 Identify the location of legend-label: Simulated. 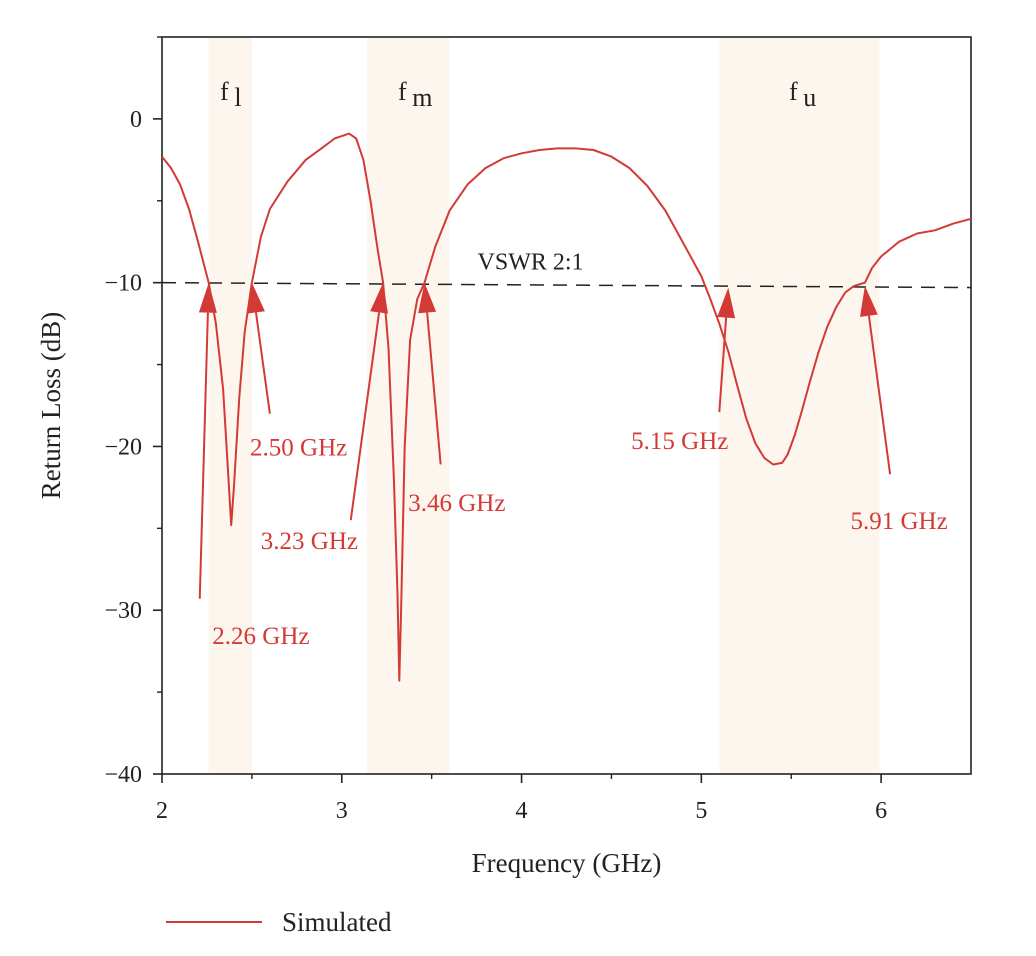
(337, 922).